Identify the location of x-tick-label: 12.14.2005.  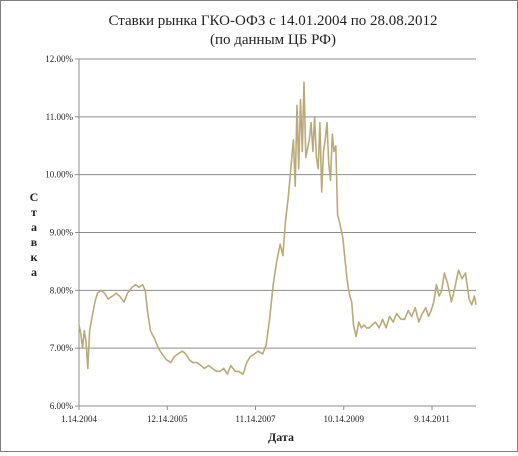
(167, 419).